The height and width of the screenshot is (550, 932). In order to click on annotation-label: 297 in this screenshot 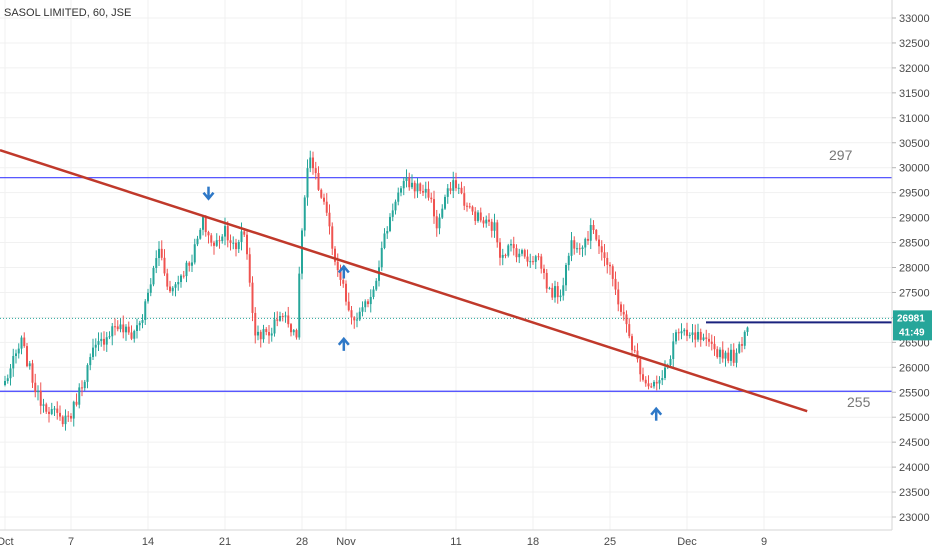, I will do `click(841, 155)`.